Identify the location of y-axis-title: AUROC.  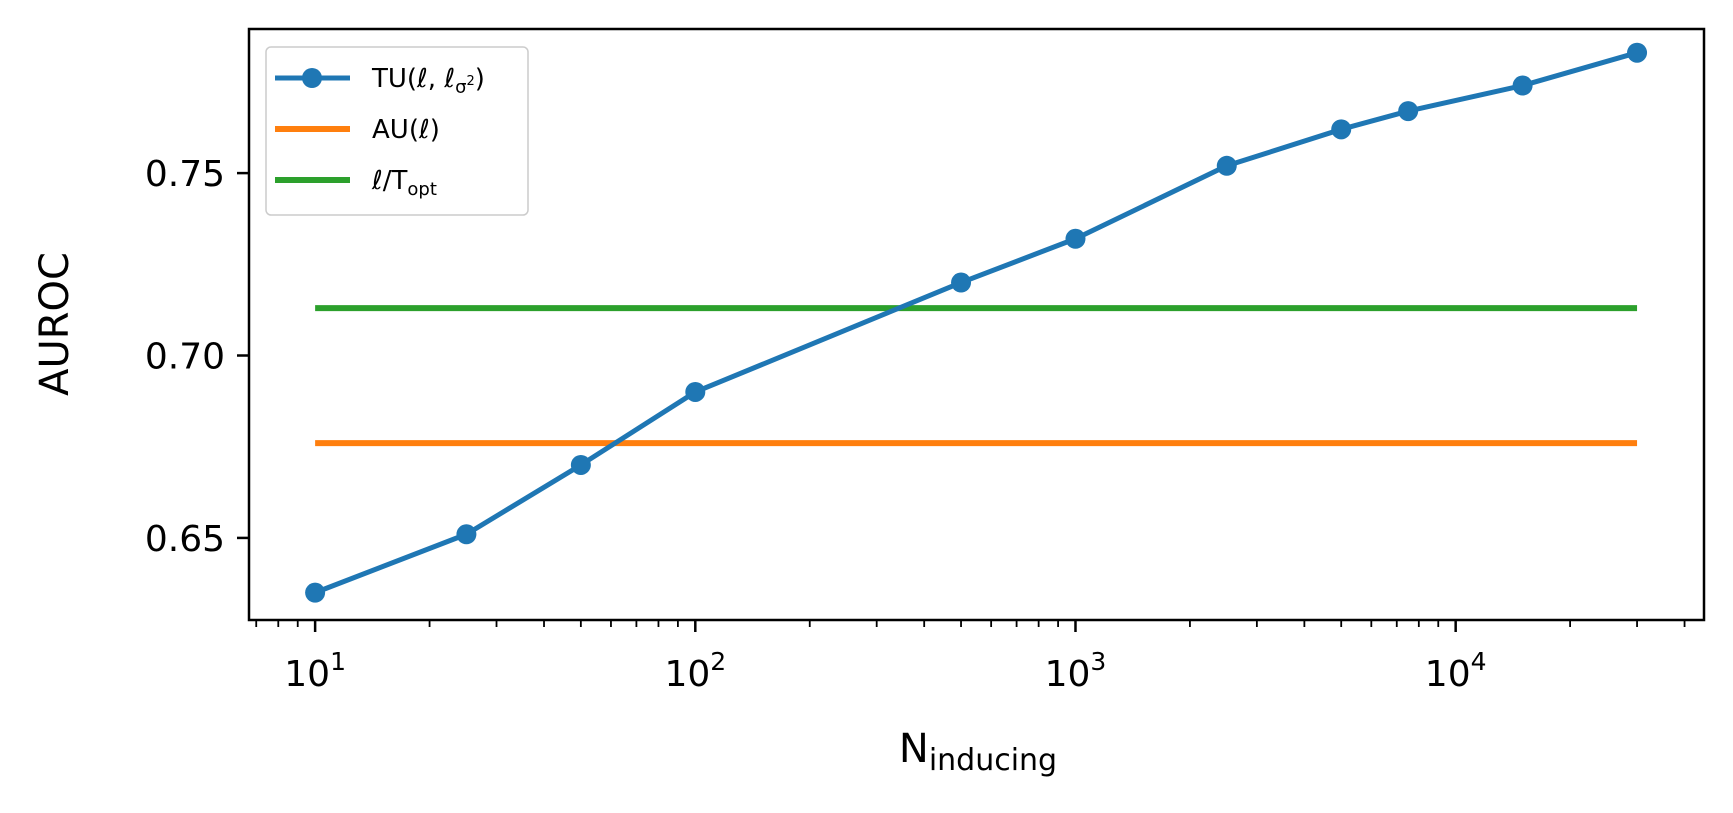
(55, 324).